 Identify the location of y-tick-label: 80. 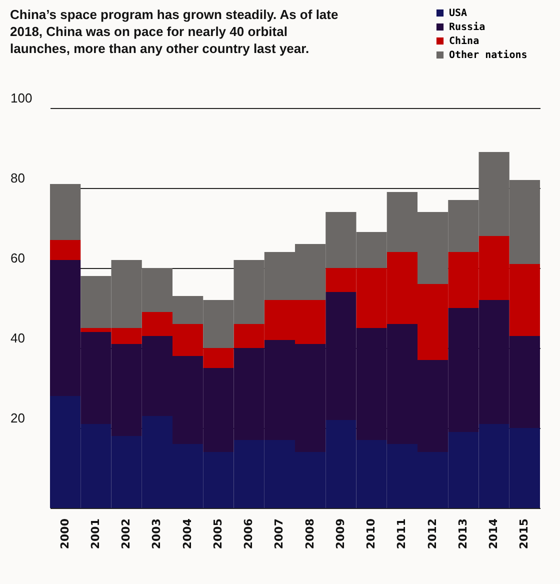
(17, 178).